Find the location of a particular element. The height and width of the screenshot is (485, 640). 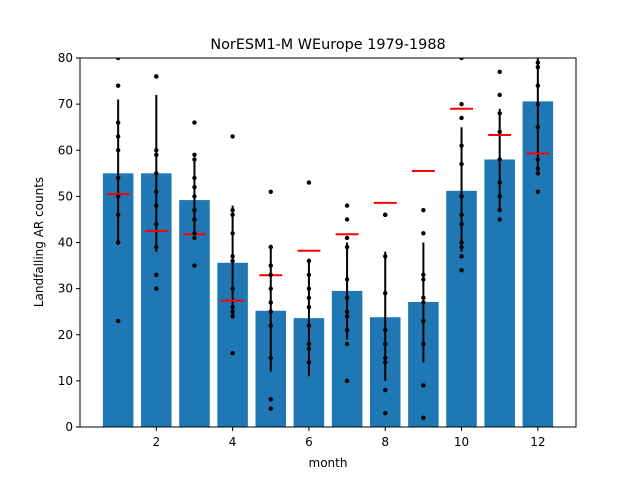

y-tick-label-40: 40 is located at coordinates (65, 243).